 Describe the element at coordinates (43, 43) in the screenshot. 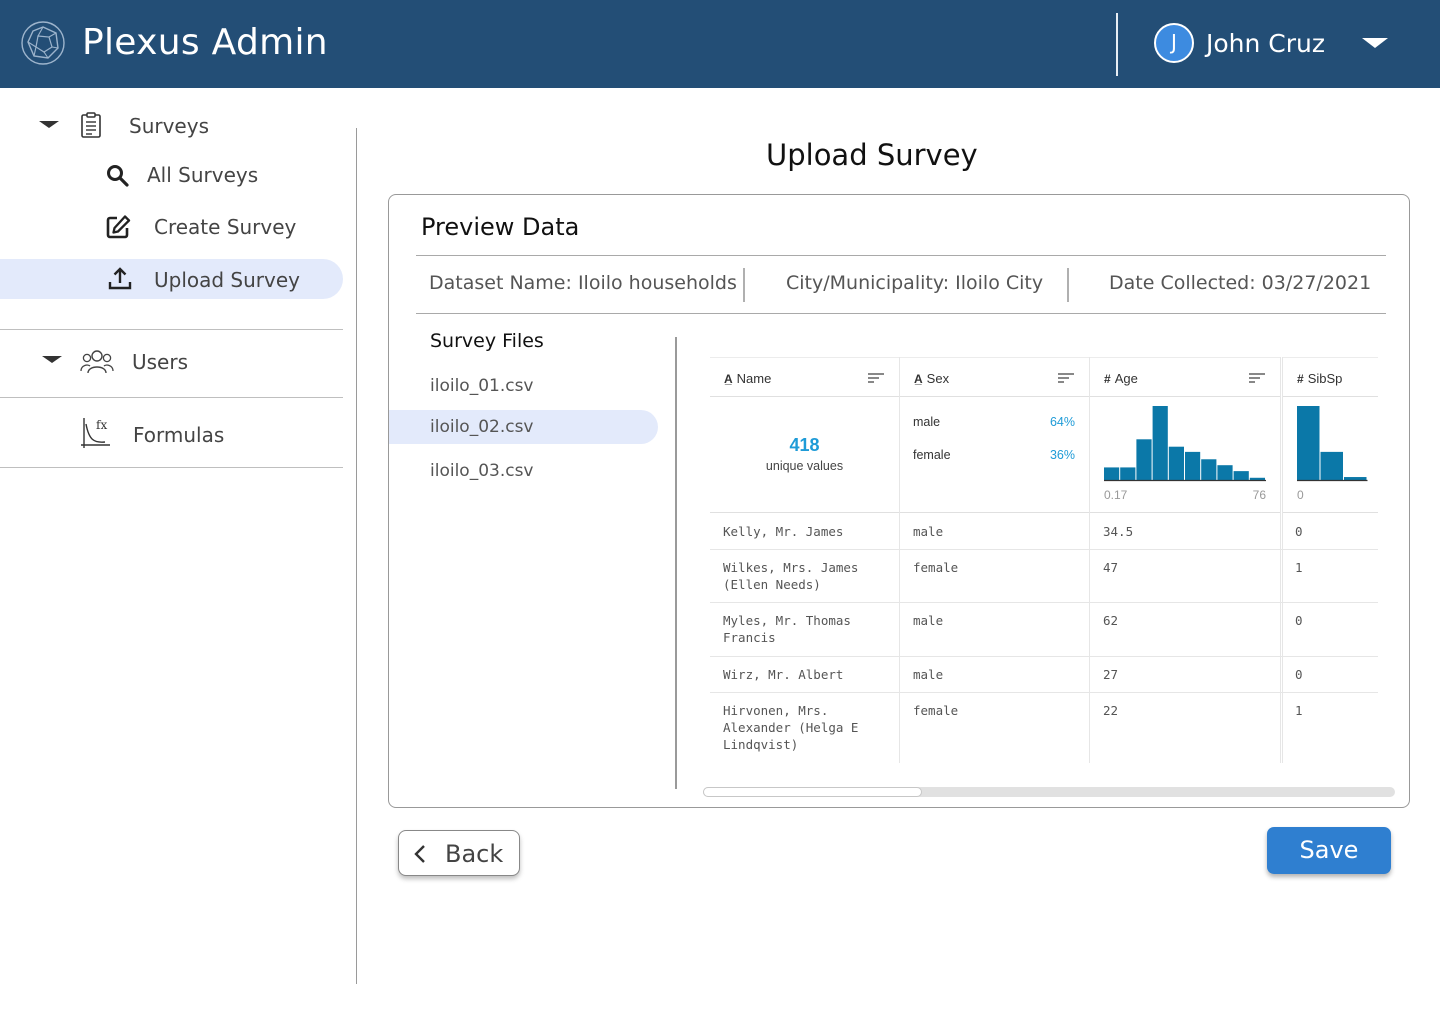

I see `dodecahedron-logo-icon` at that location.